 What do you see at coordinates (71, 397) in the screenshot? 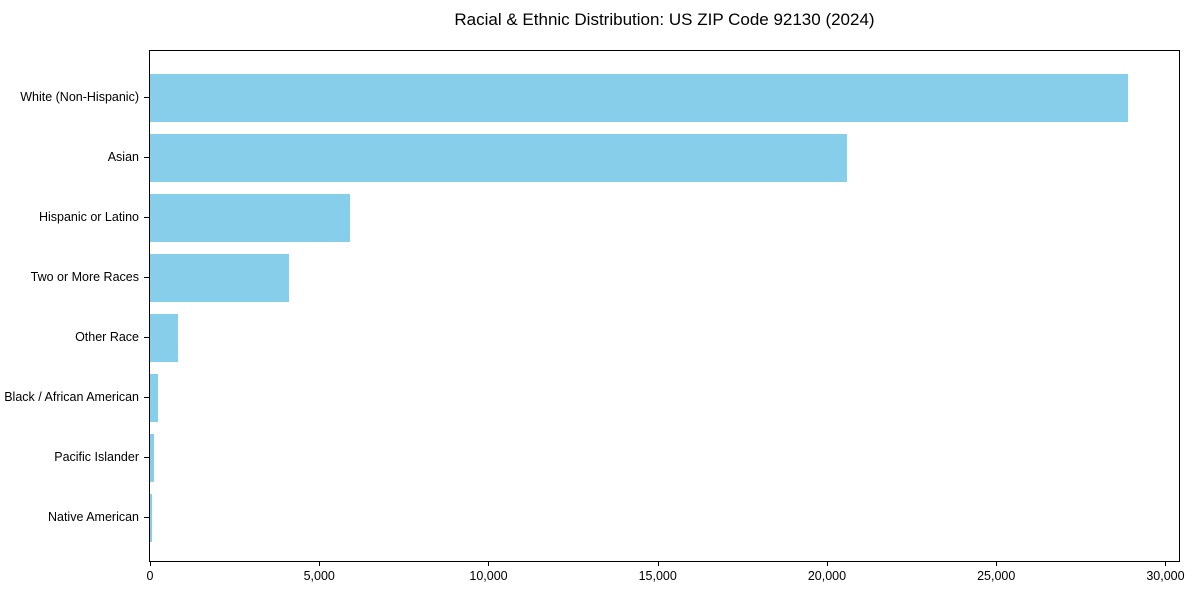
I see `y-tick-label: Black / African American` at bounding box center [71, 397].